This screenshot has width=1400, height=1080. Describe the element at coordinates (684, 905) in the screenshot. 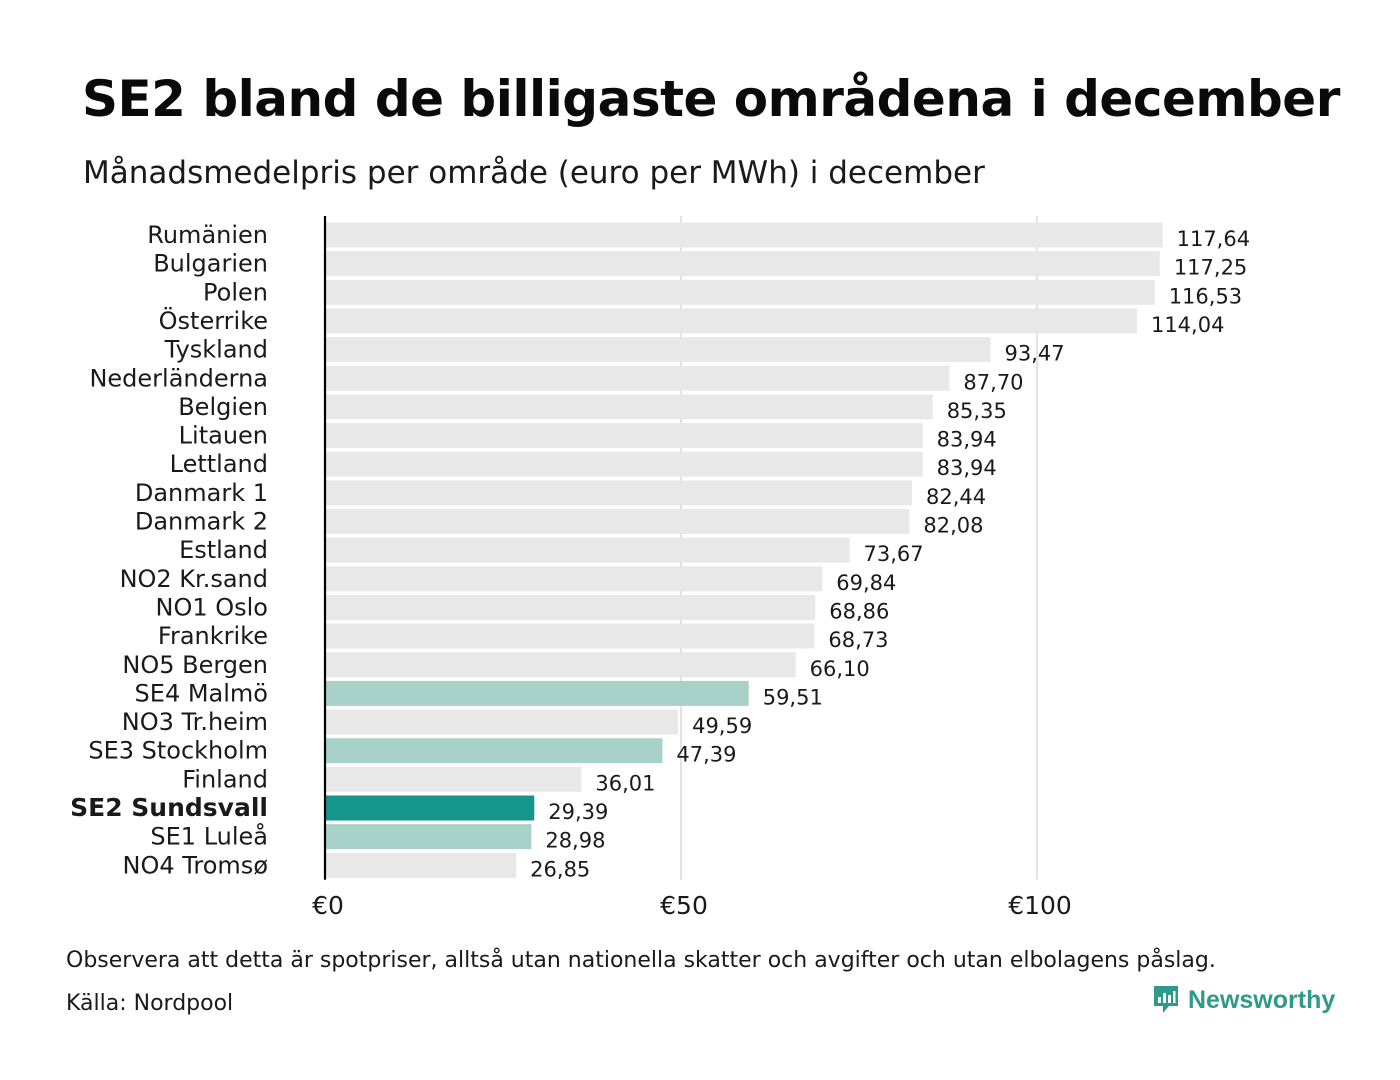

I see `x-tick-label: €50` at that location.